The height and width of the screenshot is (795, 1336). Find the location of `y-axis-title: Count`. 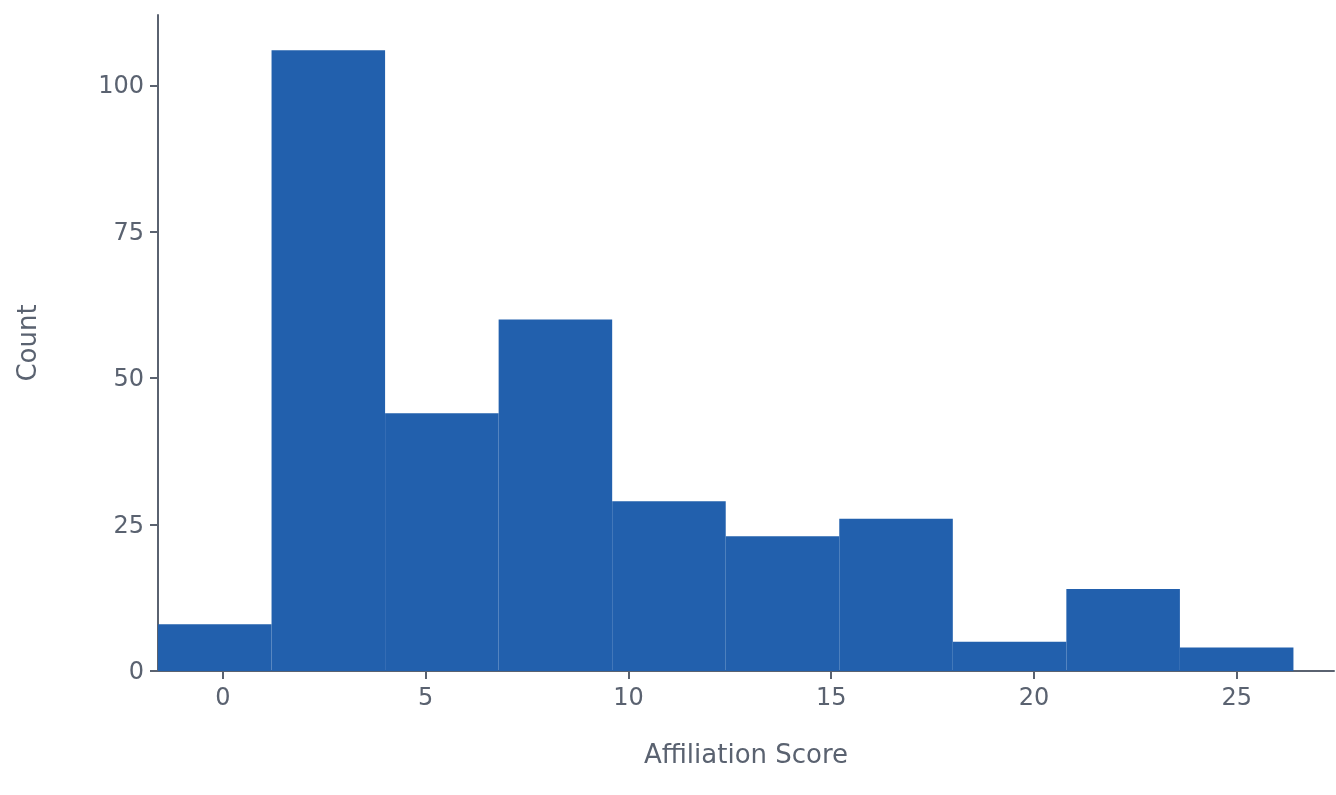

y-axis-title: Count is located at coordinates (27, 343).